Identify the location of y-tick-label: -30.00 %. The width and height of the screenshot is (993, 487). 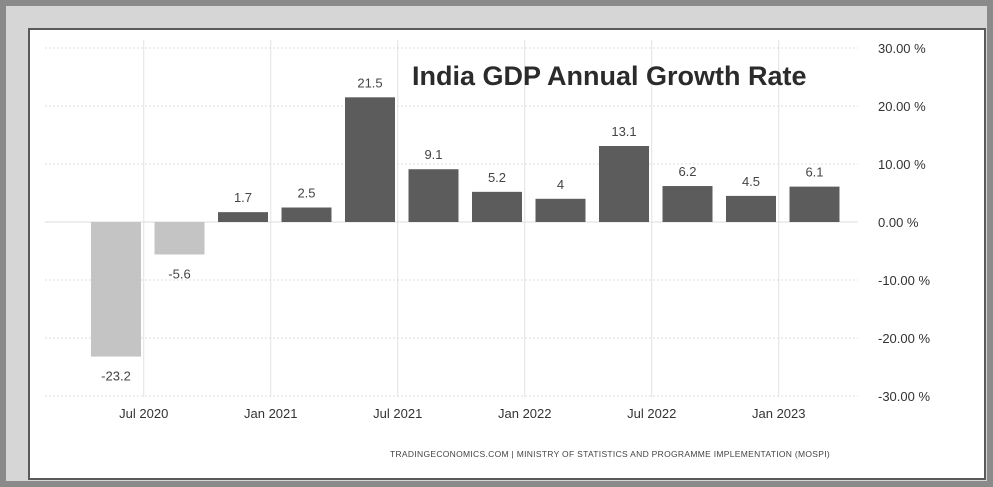
(904, 396).